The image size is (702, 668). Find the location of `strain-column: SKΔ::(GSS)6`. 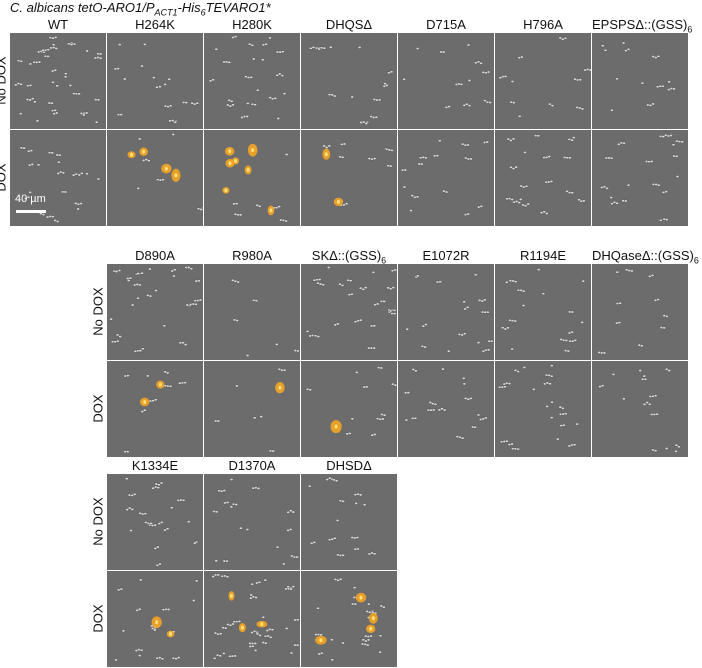

strain-column: SKΔ::(GSS)6 is located at coordinates (349, 352).